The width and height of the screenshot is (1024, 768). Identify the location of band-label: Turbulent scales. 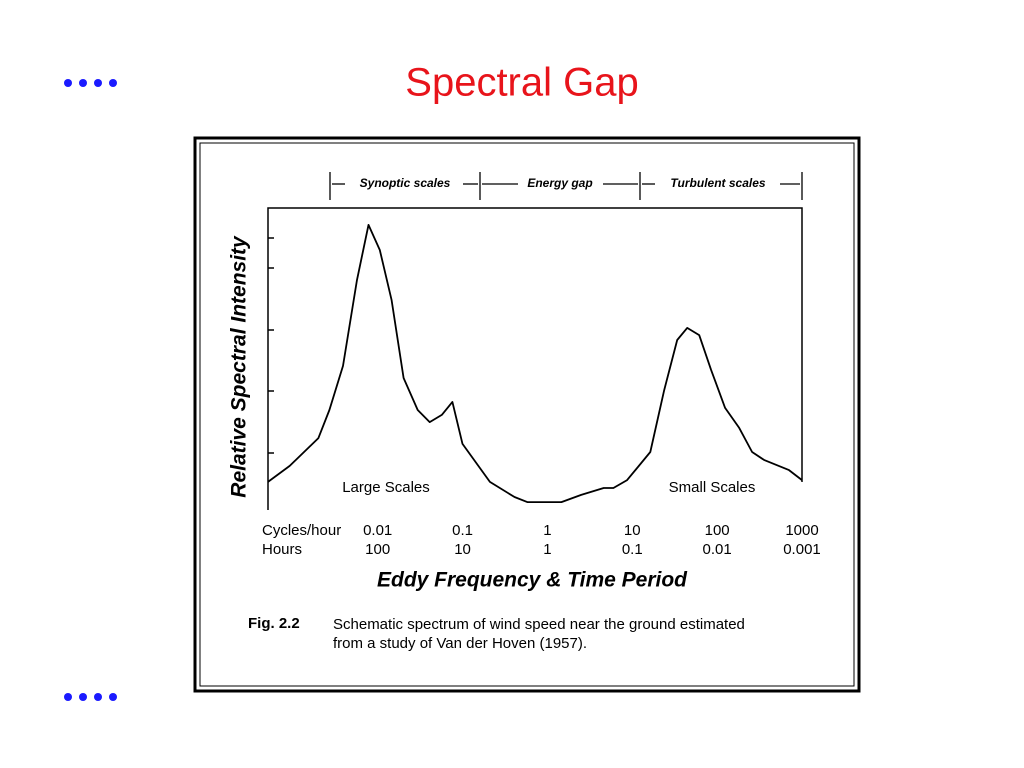
(717, 183).